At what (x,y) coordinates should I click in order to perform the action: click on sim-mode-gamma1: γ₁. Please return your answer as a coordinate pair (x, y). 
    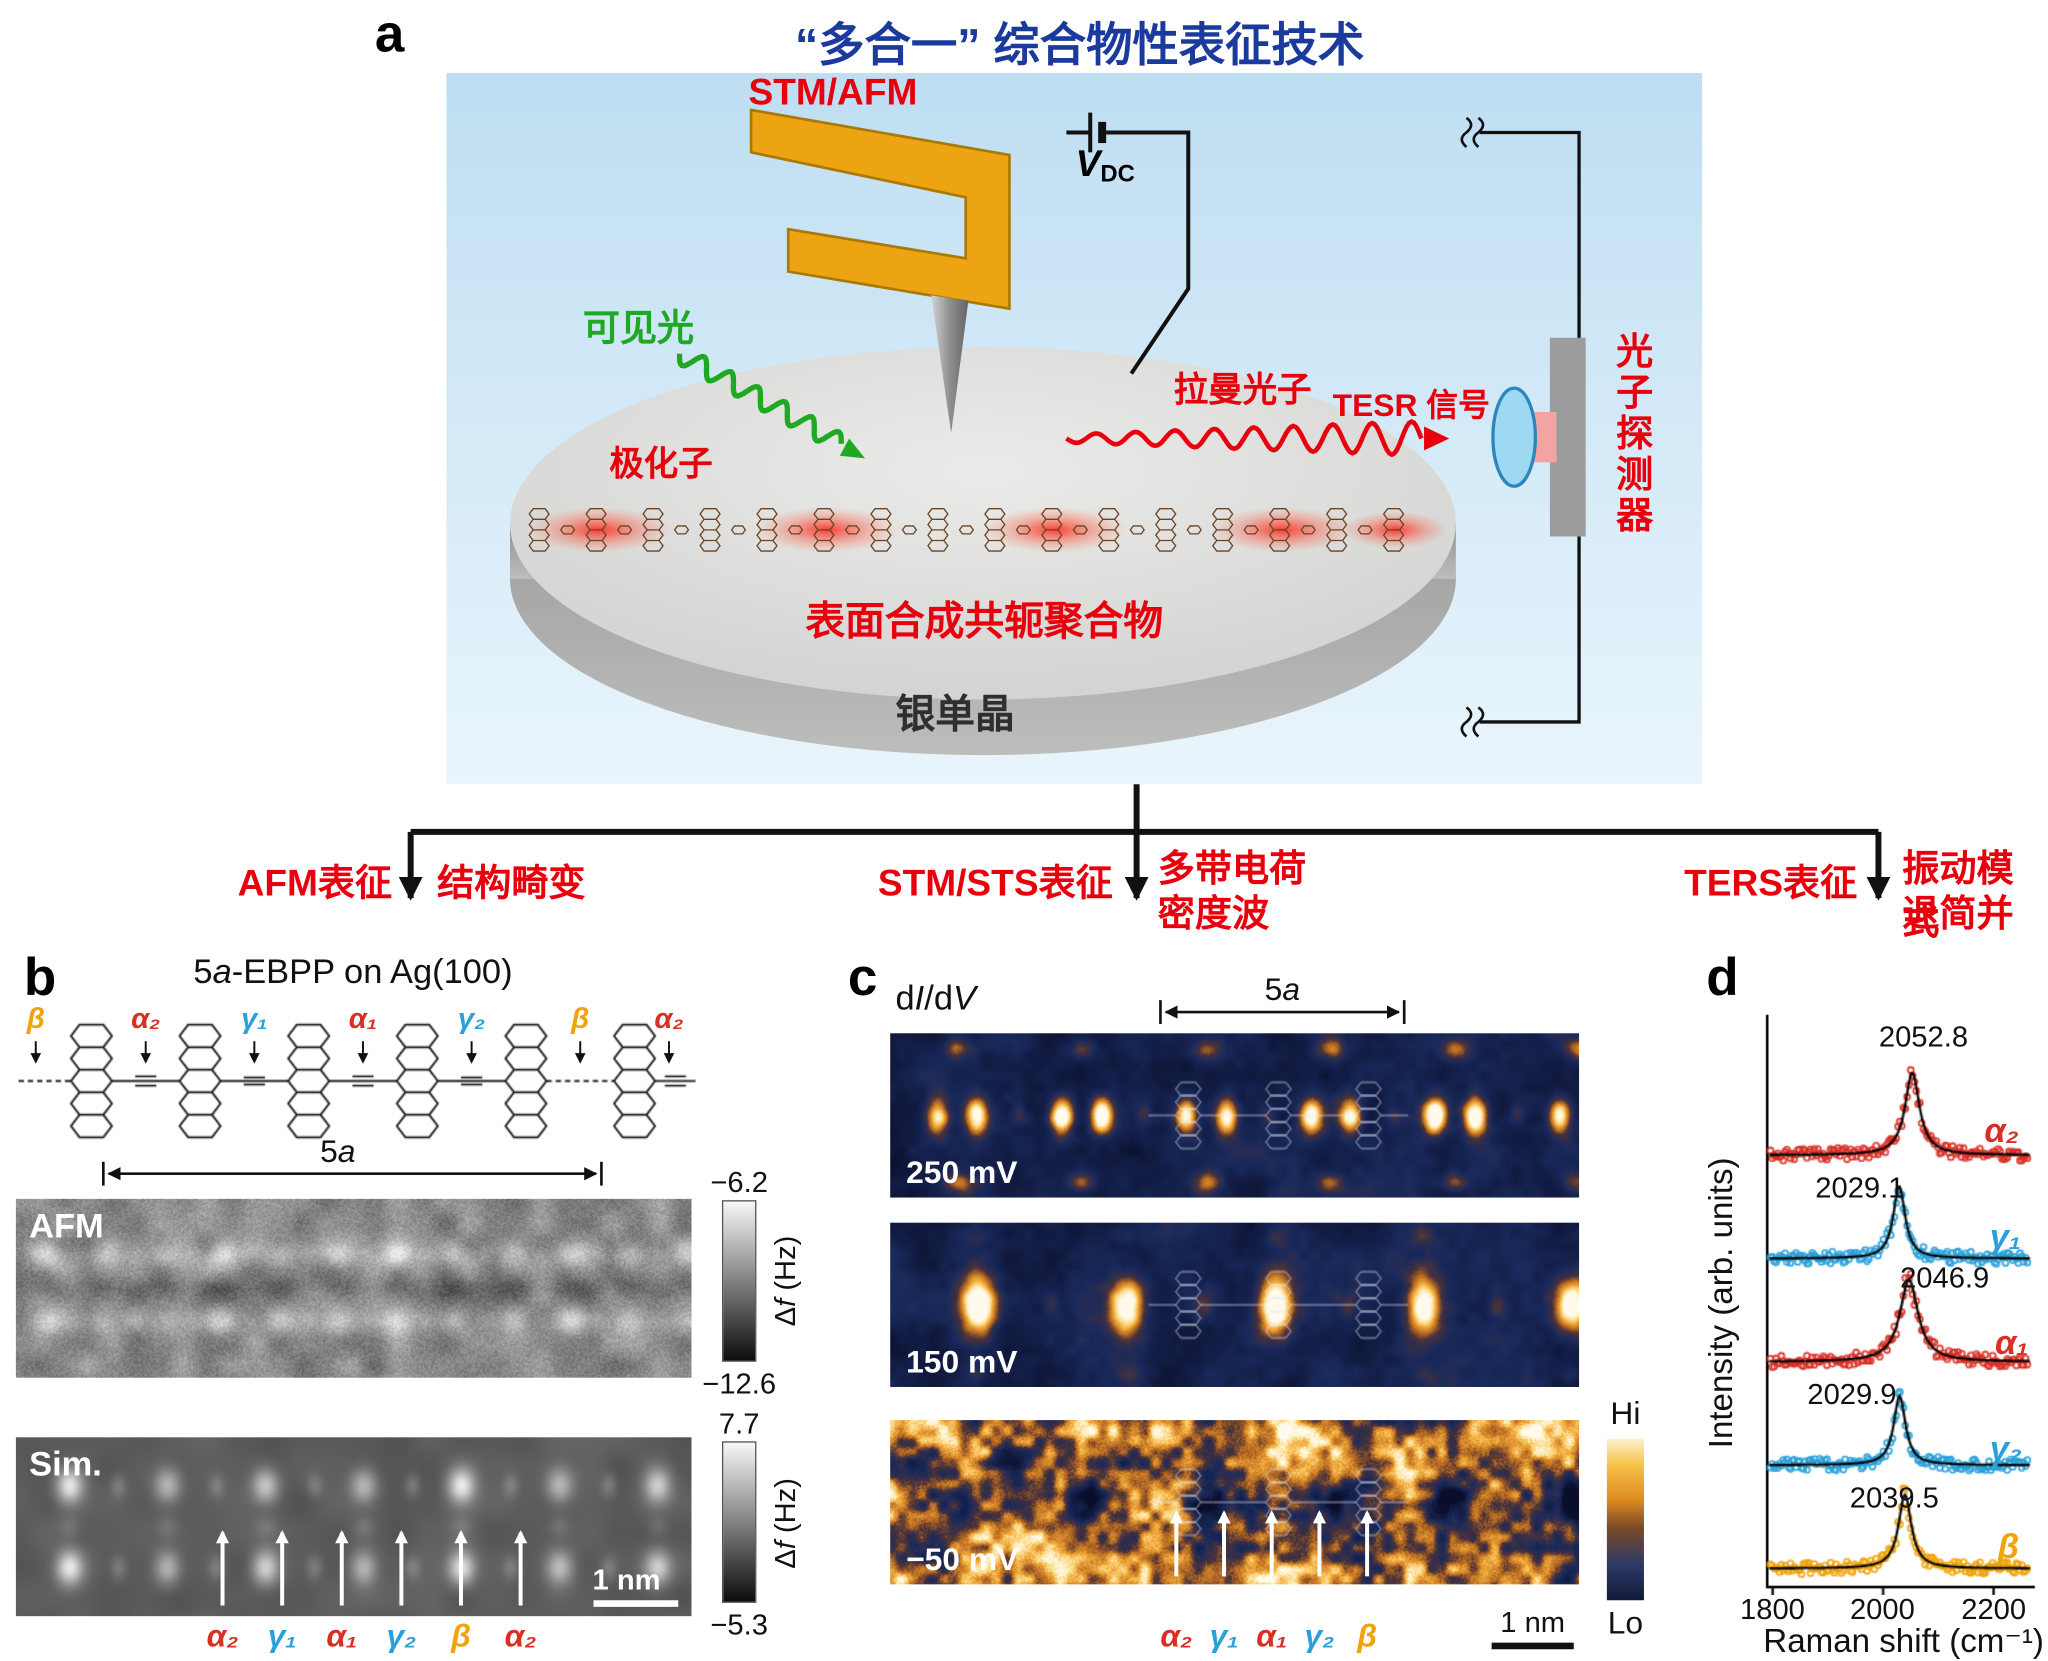
    Looking at the image, I should click on (282, 1636).